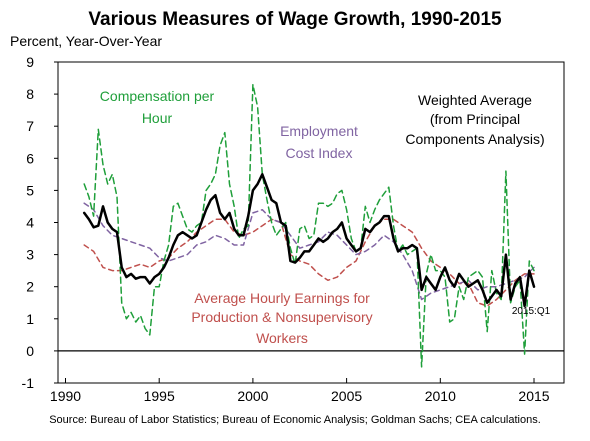 This screenshot has height=441, width=590. I want to click on series-label-ahe-line2: Production & Nonsupervisory, so click(281, 317).